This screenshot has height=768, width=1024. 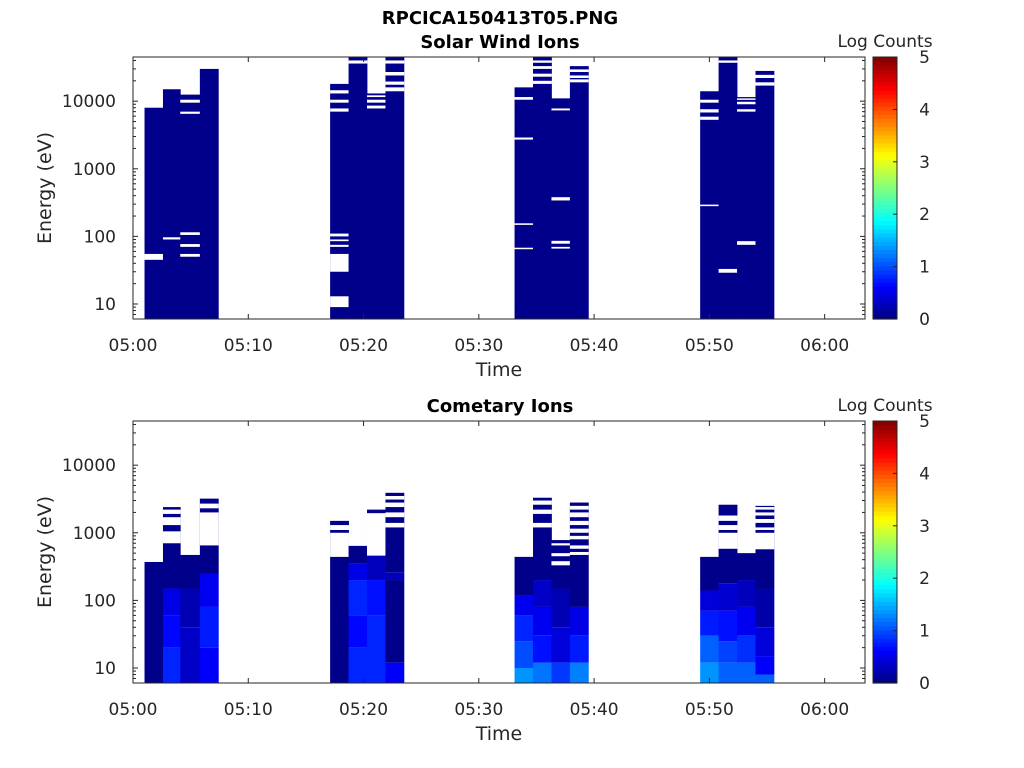 I want to click on y-tick-label: 10, so click(x=105, y=305).